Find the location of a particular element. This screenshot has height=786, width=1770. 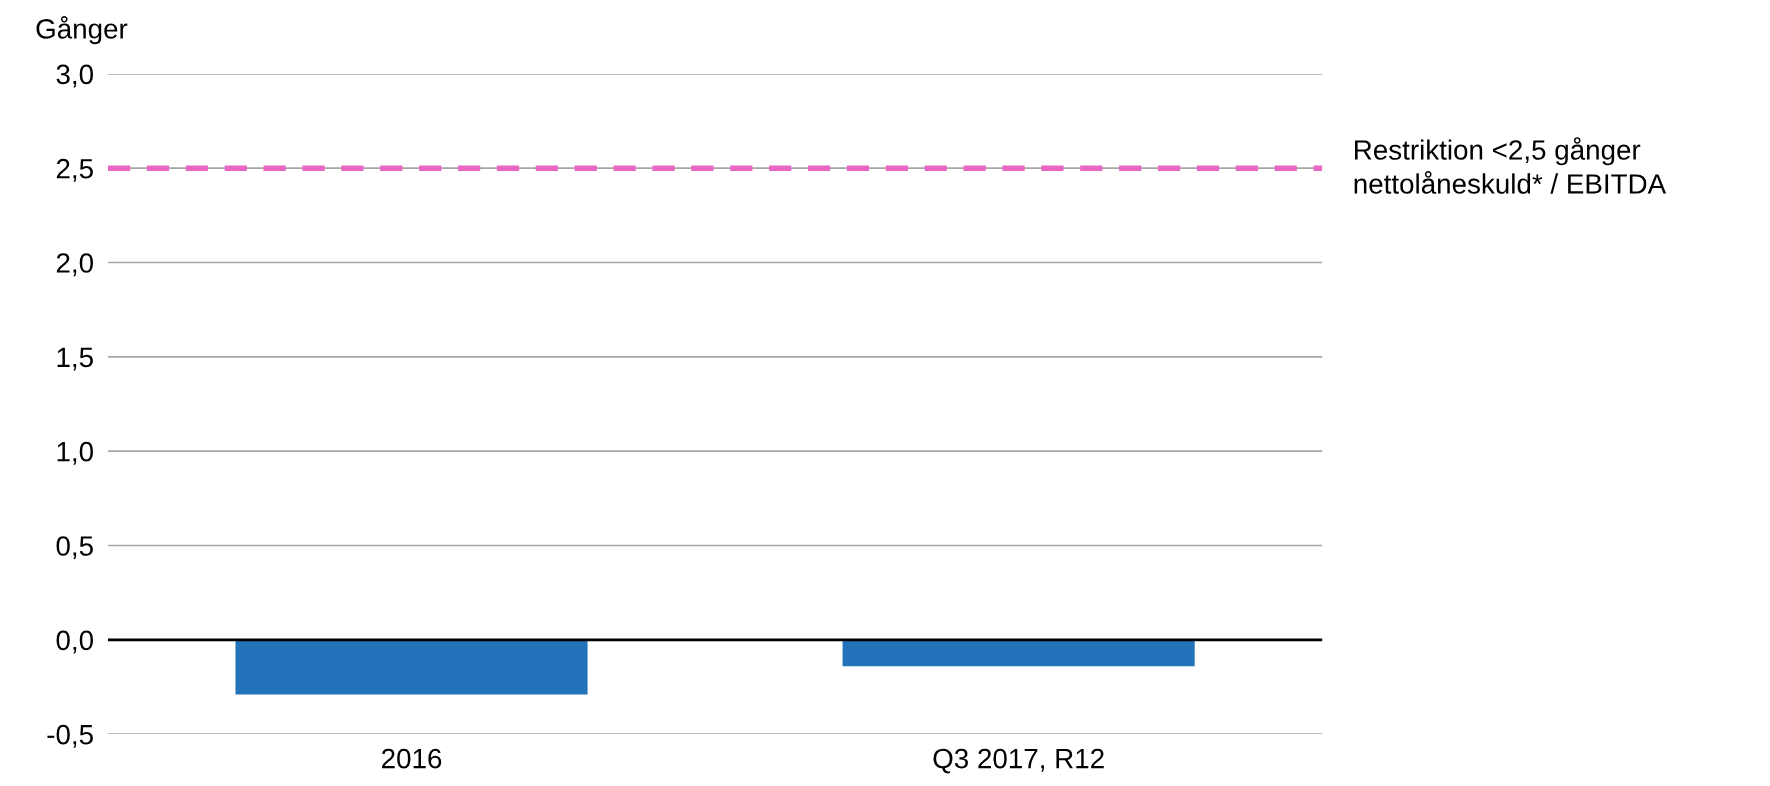

x-tick-label: 2016 is located at coordinates (412, 758).